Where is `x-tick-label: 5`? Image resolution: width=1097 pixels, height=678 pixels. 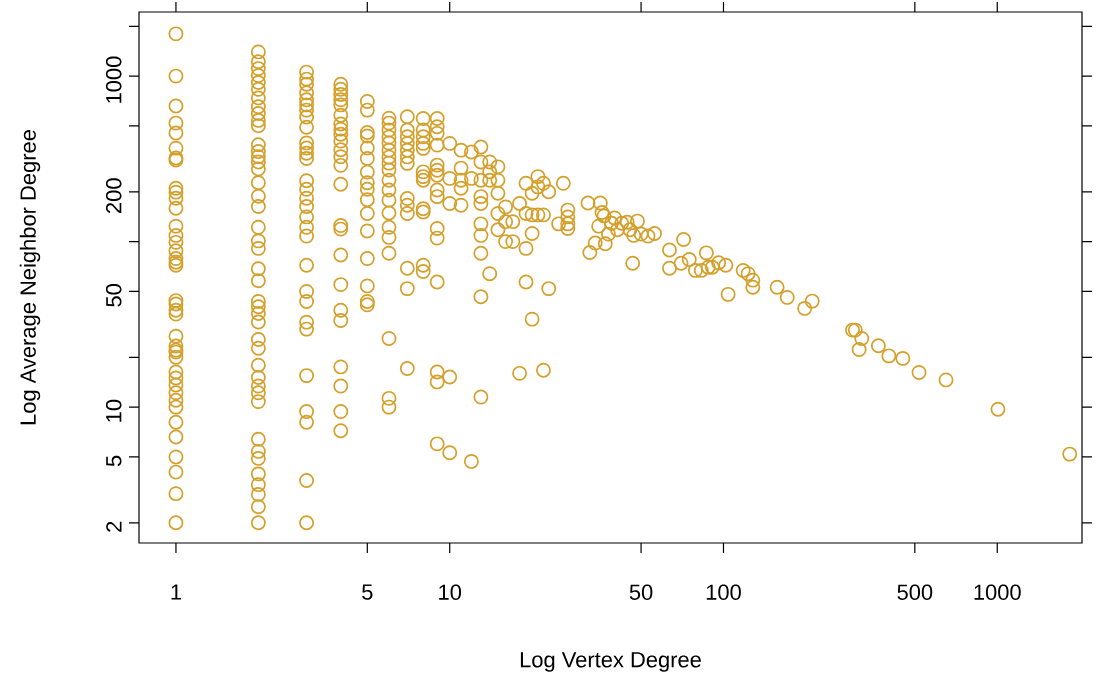 x-tick-label: 5 is located at coordinates (367, 592).